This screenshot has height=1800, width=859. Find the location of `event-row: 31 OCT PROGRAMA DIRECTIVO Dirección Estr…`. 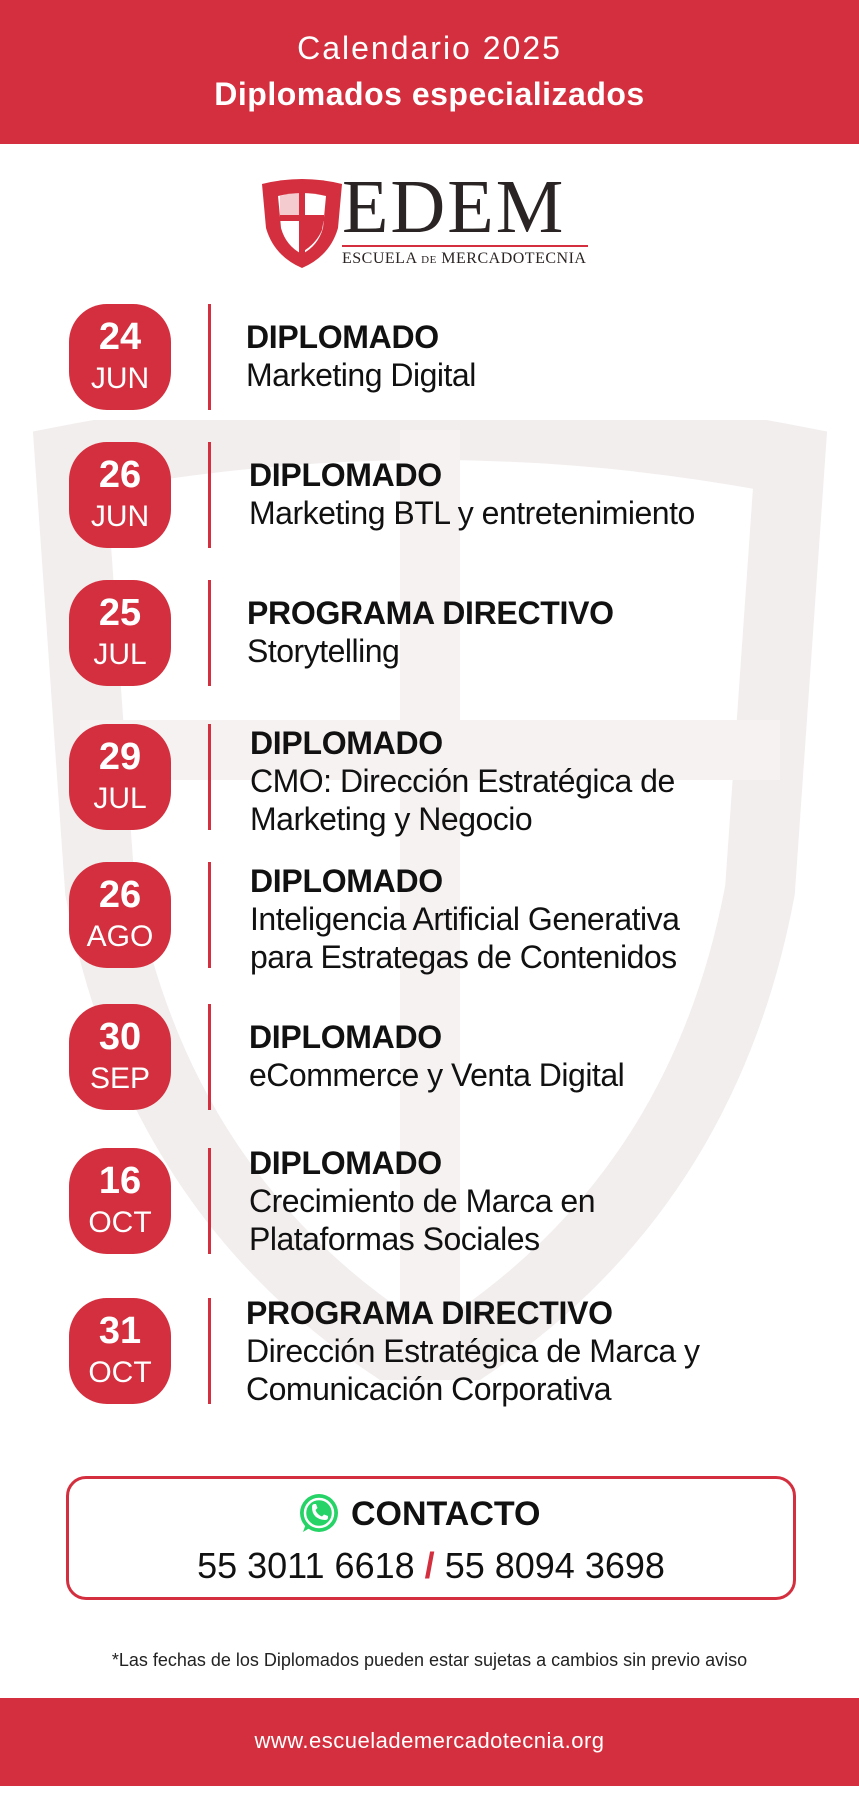

event-row: 31 OCT PROGRAMA DIRECTIVO Dirección Estr… is located at coordinates (429, 1351).